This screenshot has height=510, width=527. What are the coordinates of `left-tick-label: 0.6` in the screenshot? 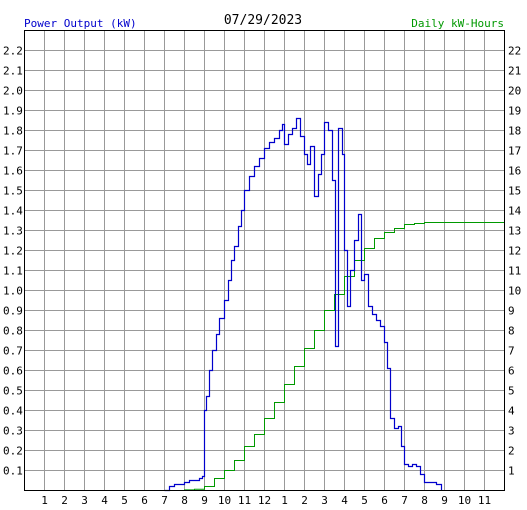 It's located at (13, 371).